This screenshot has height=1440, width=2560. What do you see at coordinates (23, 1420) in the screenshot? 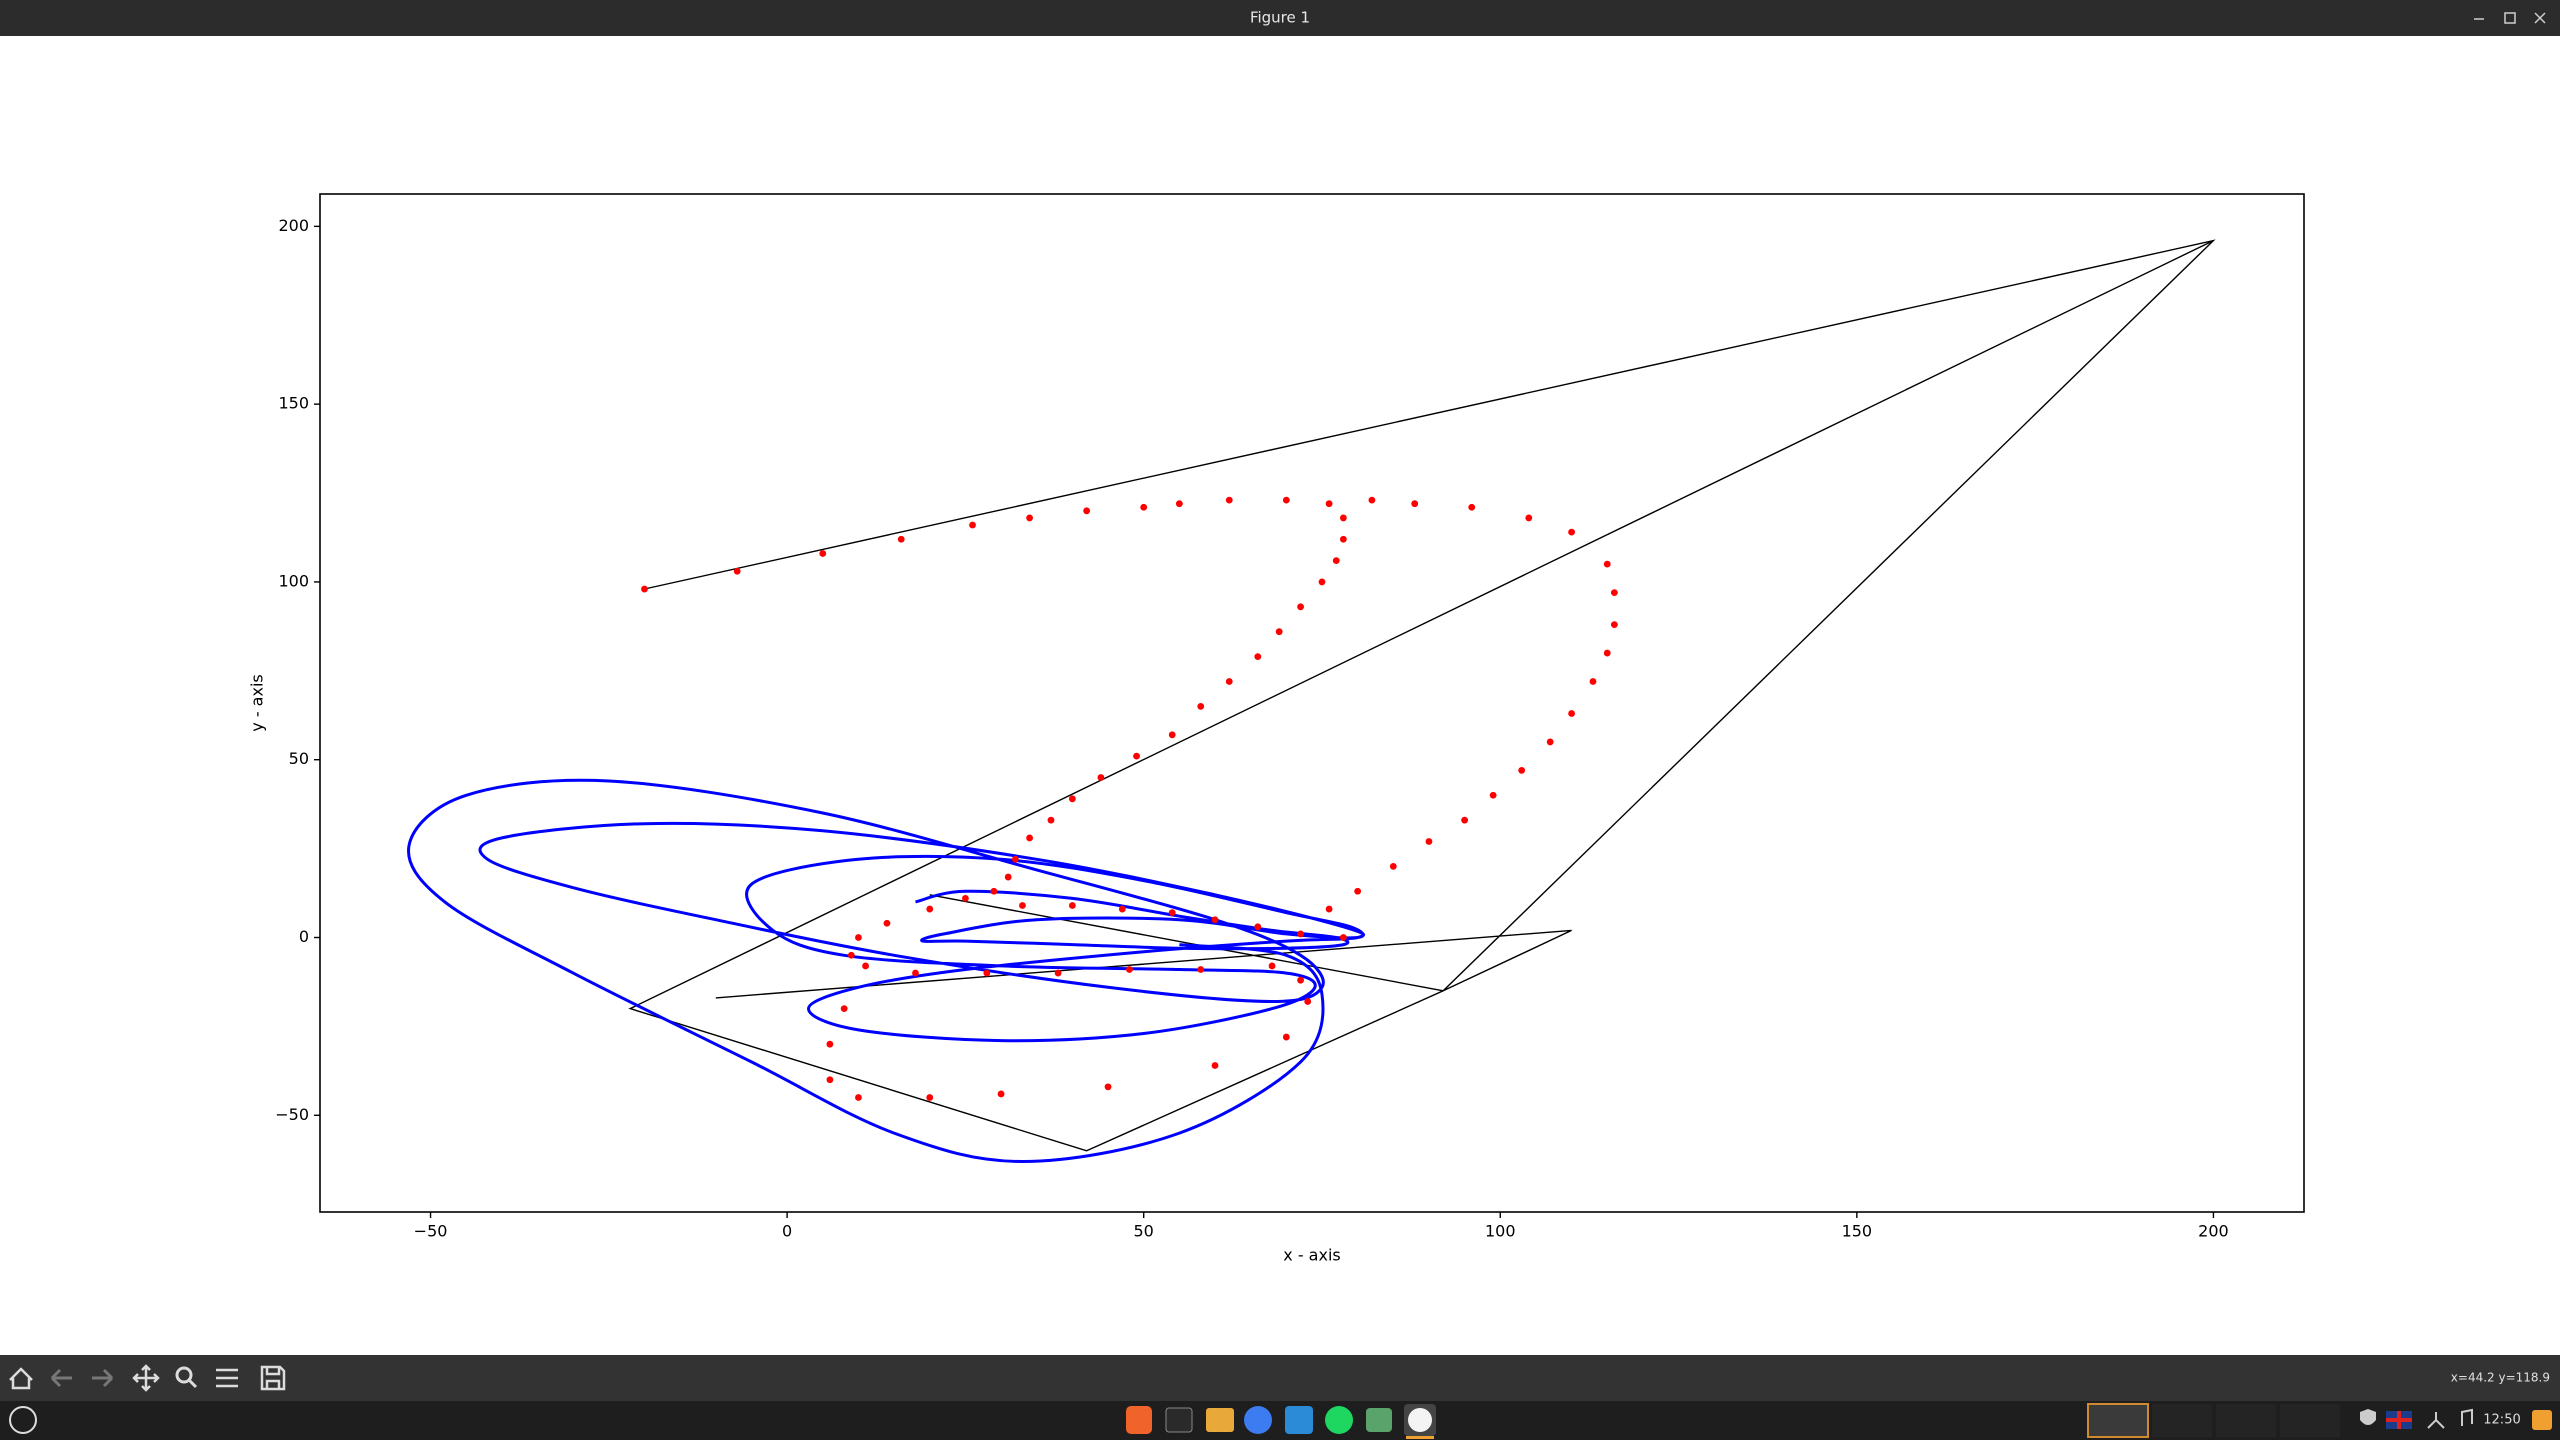
I see `menu-button` at bounding box center [23, 1420].